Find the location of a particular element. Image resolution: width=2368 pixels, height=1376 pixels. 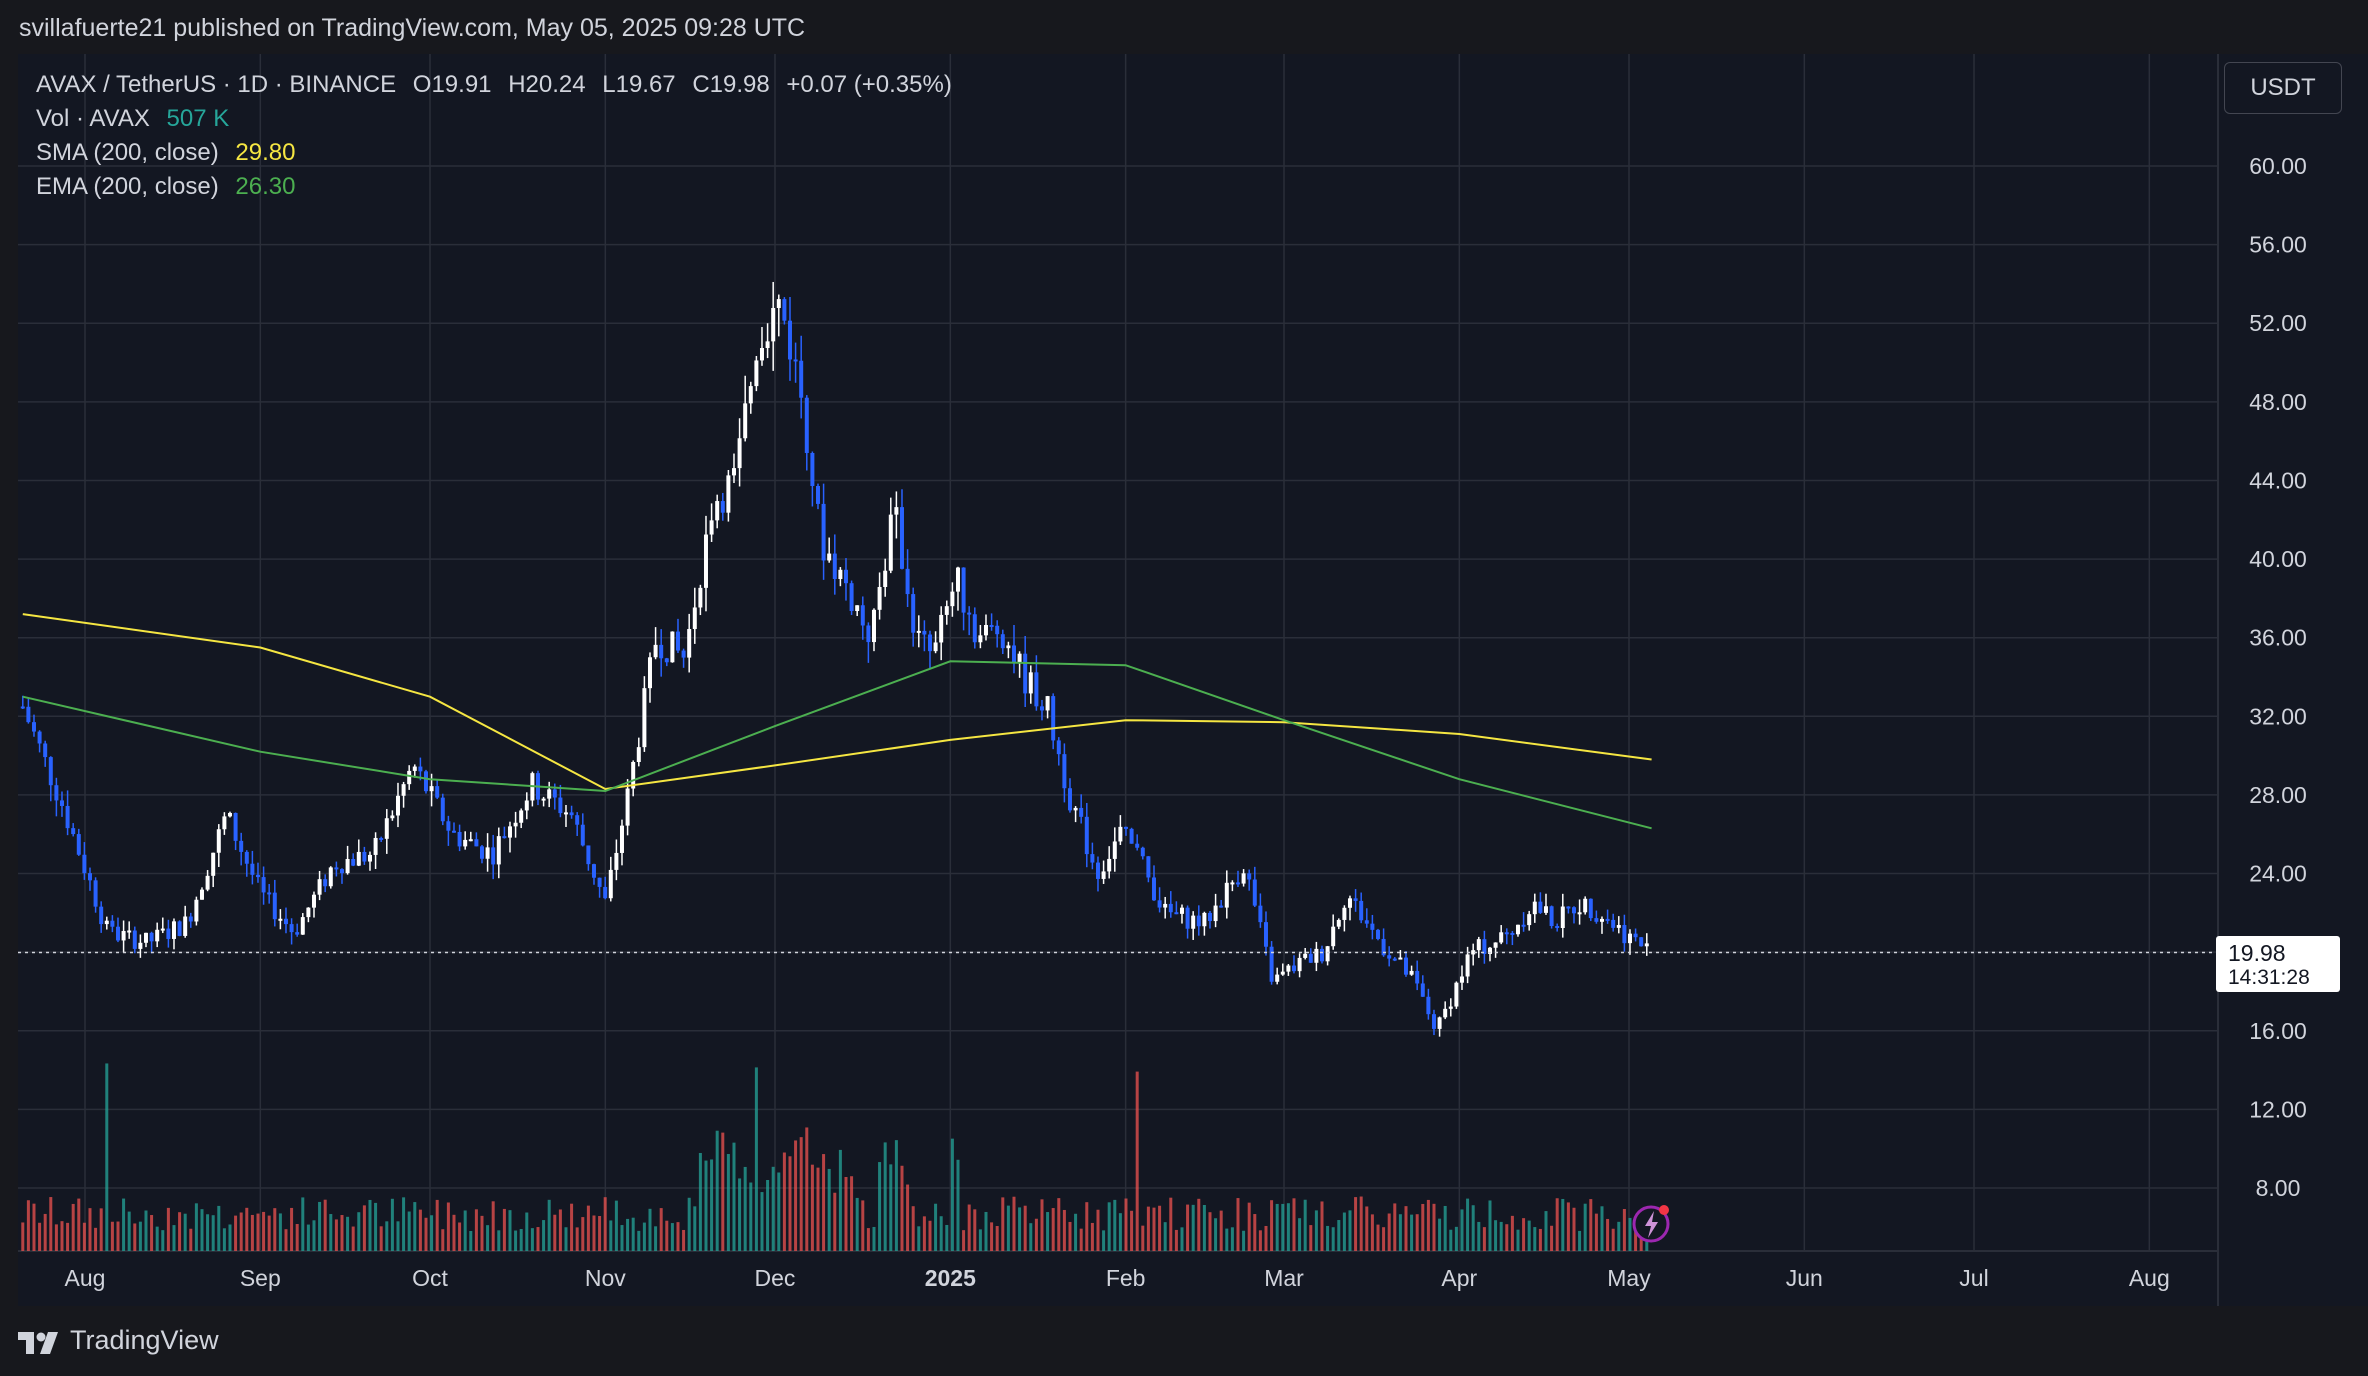

symbol-label: AVAX / TetherUS · 1D · BINANCE is located at coordinates (216, 84).